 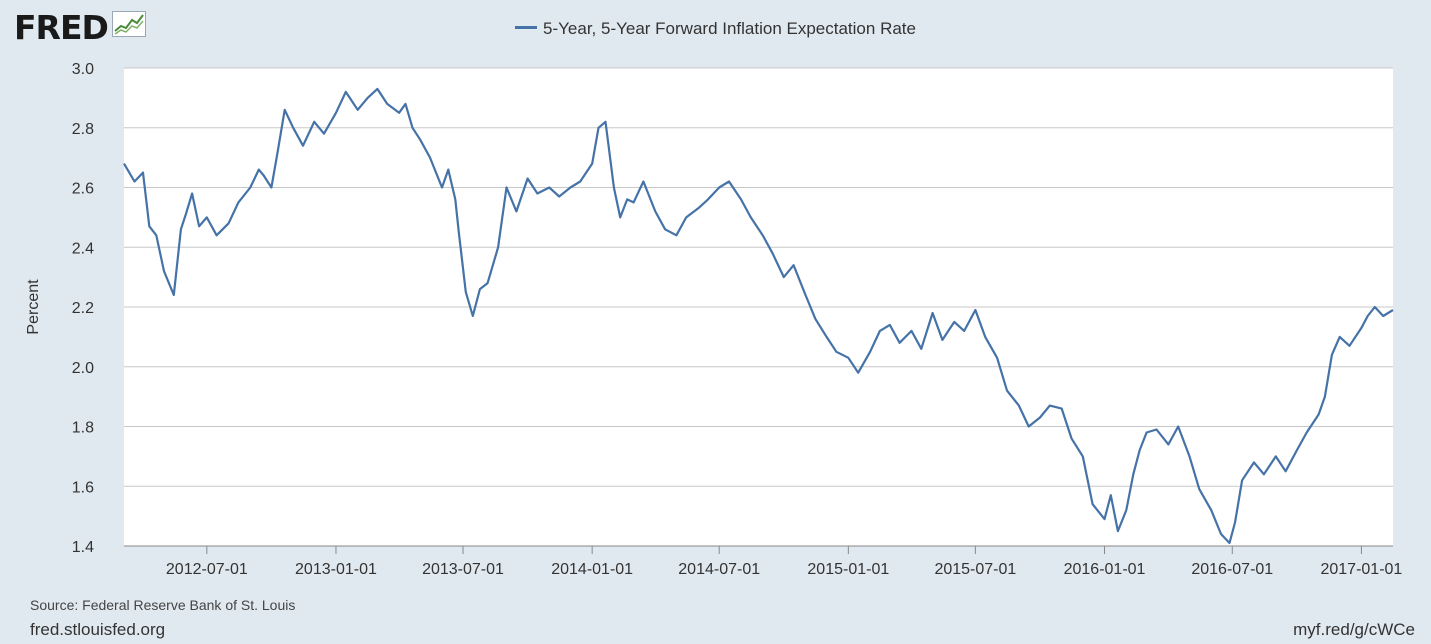 What do you see at coordinates (83, 248) in the screenshot?
I see `y-tick-label: 2.4` at bounding box center [83, 248].